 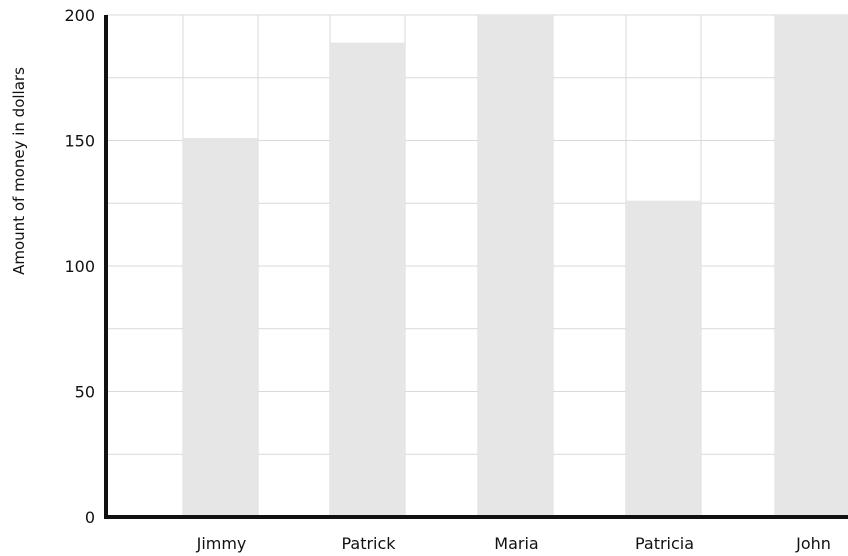 What do you see at coordinates (813, 543) in the screenshot?
I see `x-category-label: John` at bounding box center [813, 543].